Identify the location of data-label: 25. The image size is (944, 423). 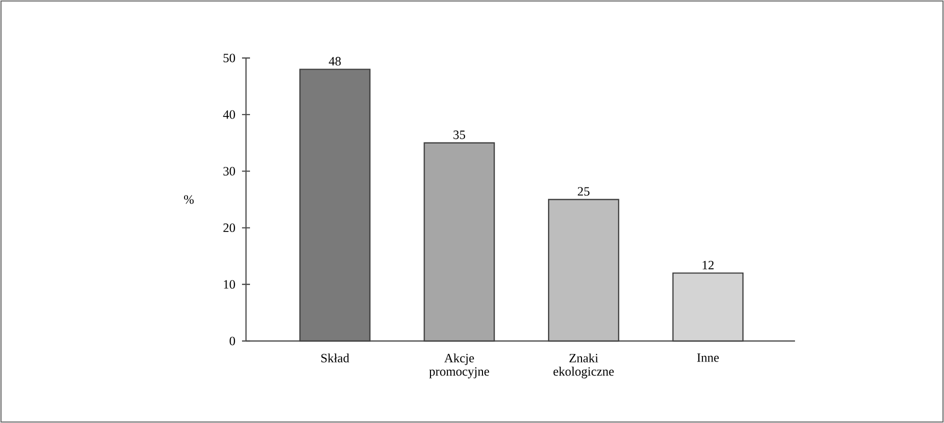
(584, 191).